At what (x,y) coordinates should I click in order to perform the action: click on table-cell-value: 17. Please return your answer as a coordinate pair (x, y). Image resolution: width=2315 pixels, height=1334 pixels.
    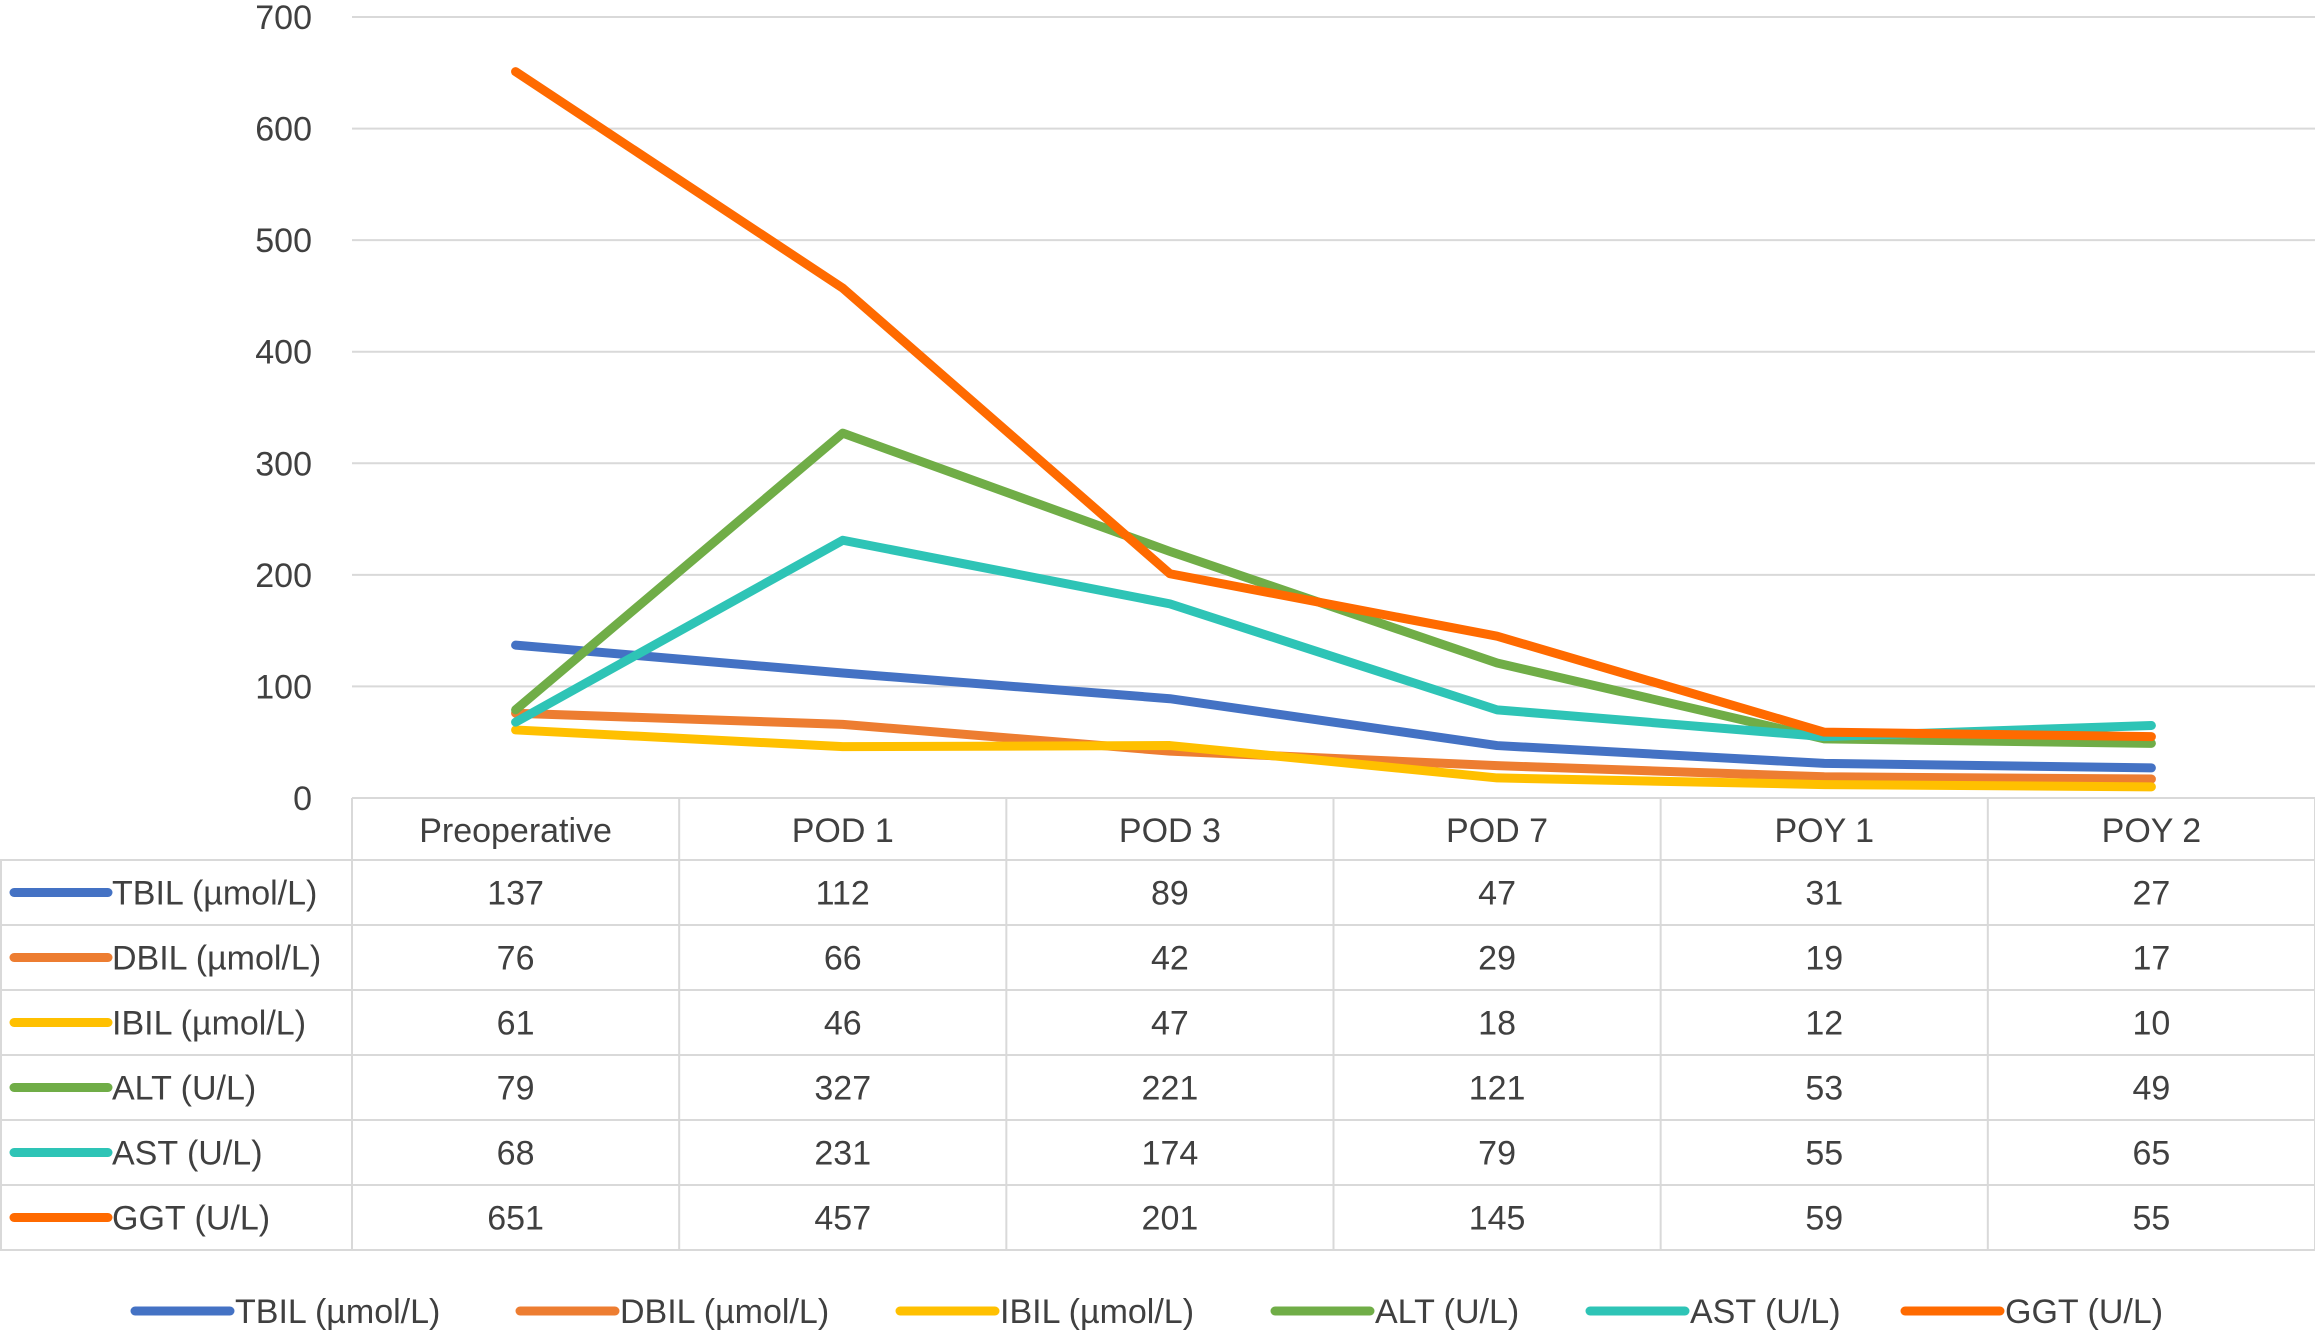
    Looking at the image, I should click on (2152, 959).